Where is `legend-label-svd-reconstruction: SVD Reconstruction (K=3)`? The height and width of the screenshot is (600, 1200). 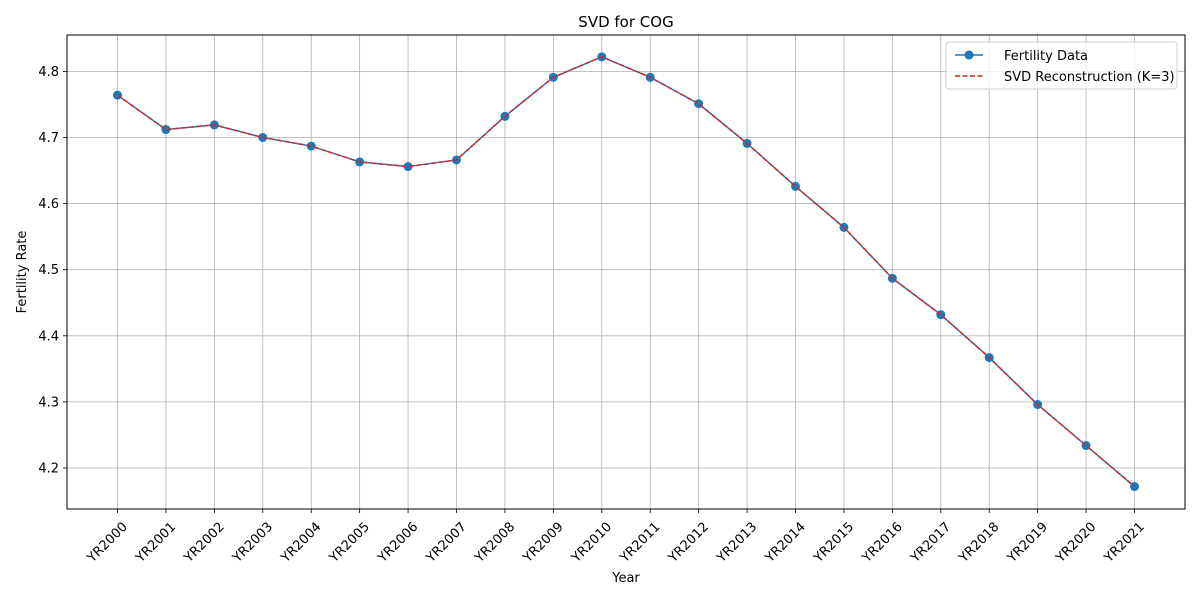
legend-label-svd-reconstruction: SVD Reconstruction (K=3) is located at coordinates (1089, 77).